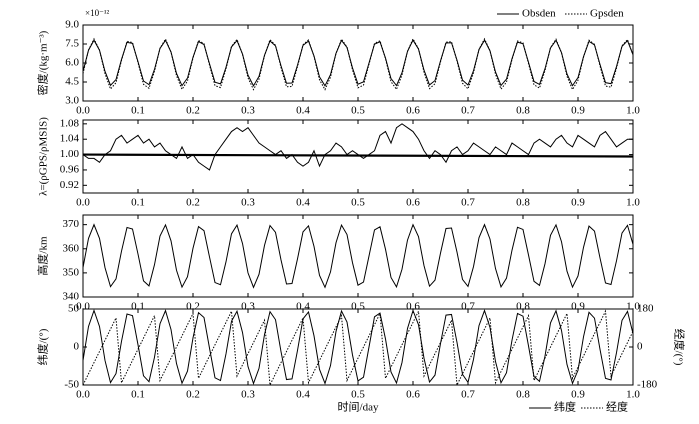 Image resolution: width=699 pixels, height=424 pixels. I want to click on legend-label: Gpsden, so click(607, 14).